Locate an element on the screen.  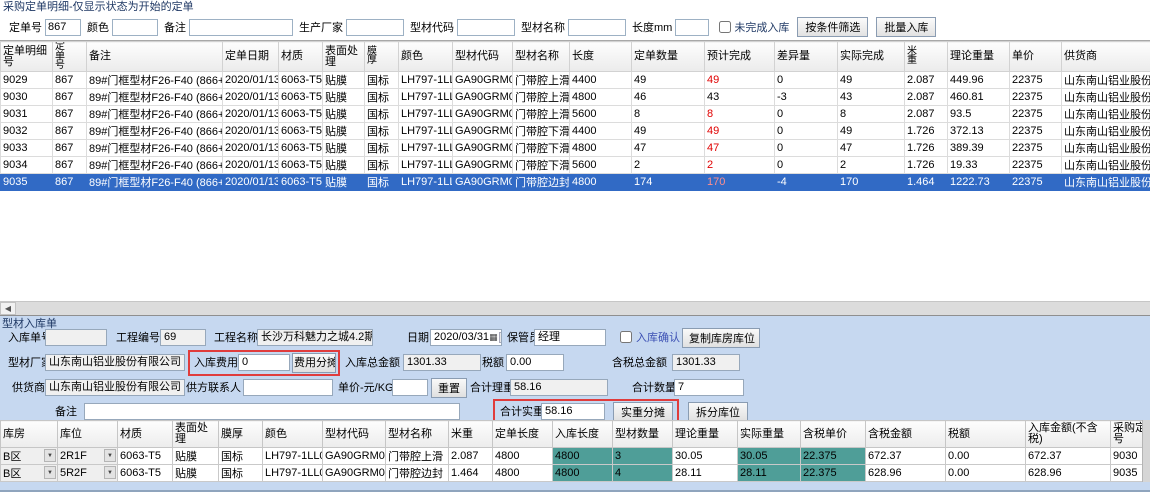
column-header: 入库长度 is located at coordinates (582, 434).